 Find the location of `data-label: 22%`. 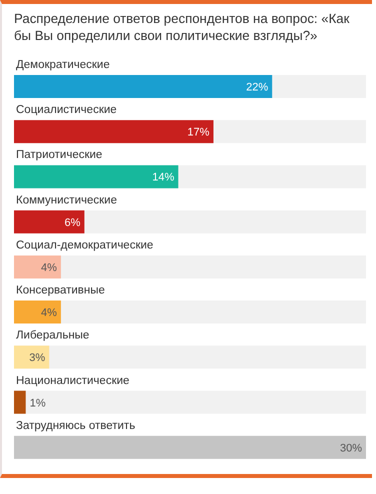

data-label: 22% is located at coordinates (257, 88).